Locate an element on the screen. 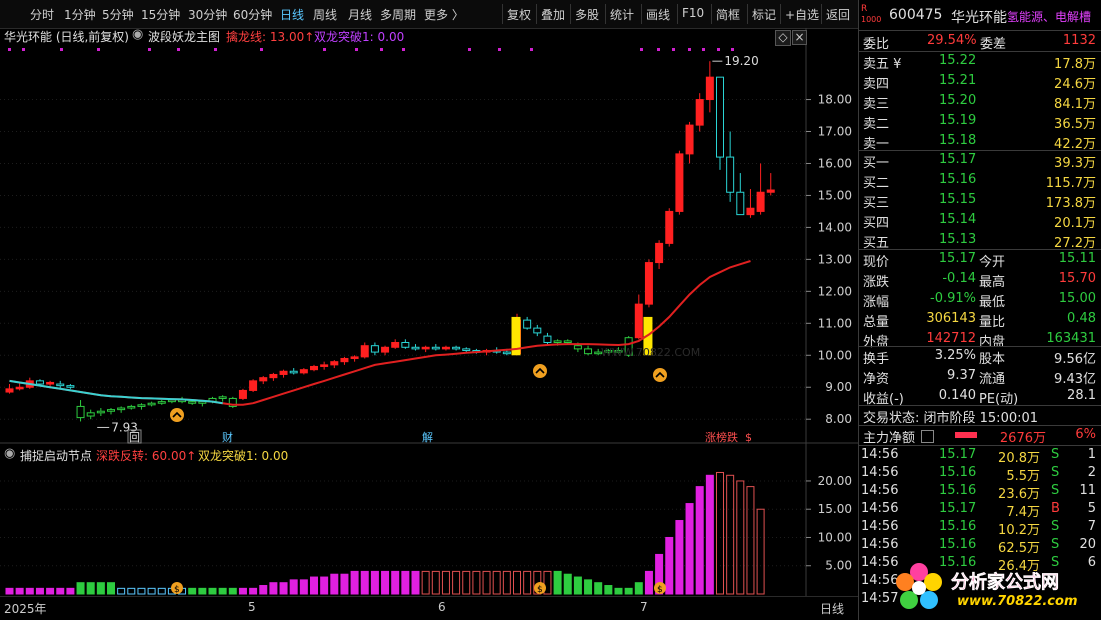  period-10: 更多 〉 is located at coordinates (444, 15).